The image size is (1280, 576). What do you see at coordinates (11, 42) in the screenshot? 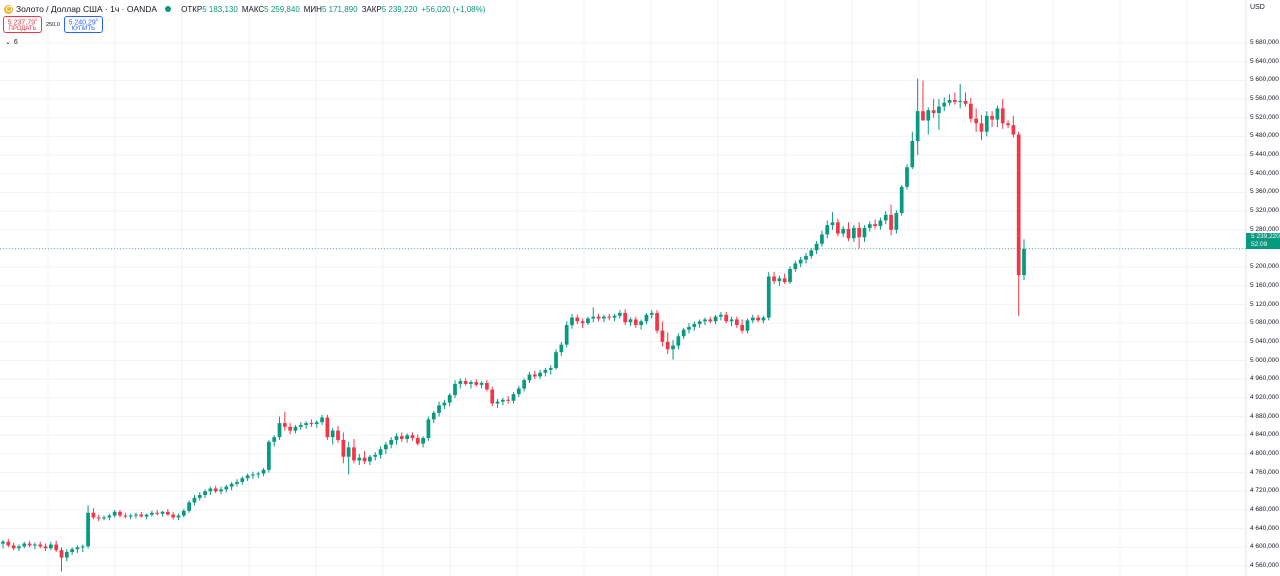
I see `indicators-toggle: ⌄ 6` at bounding box center [11, 42].